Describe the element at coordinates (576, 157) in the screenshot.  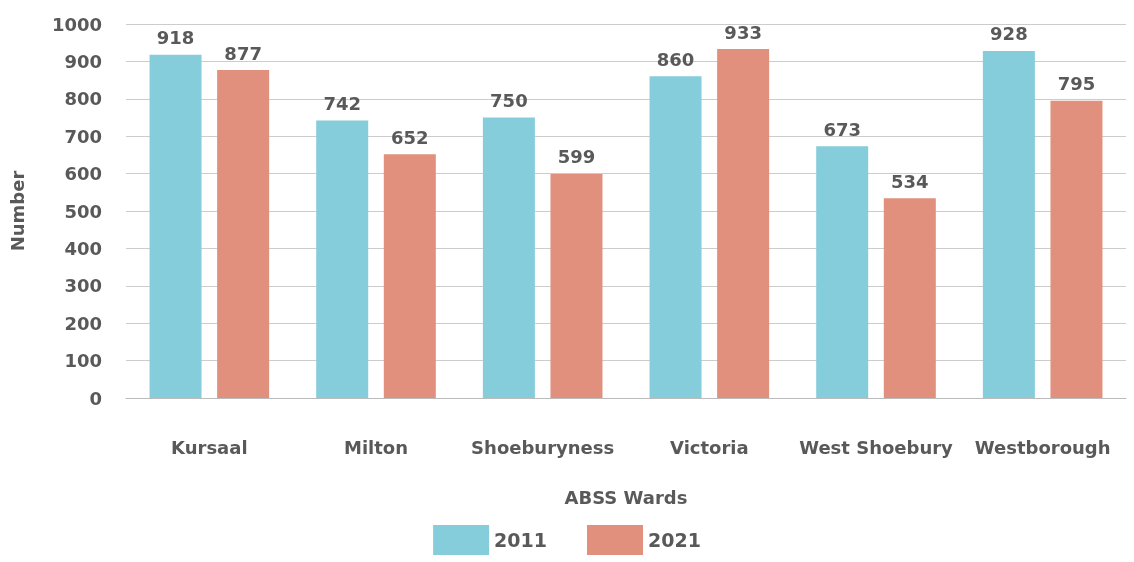
I see `data-label: 599` at that location.